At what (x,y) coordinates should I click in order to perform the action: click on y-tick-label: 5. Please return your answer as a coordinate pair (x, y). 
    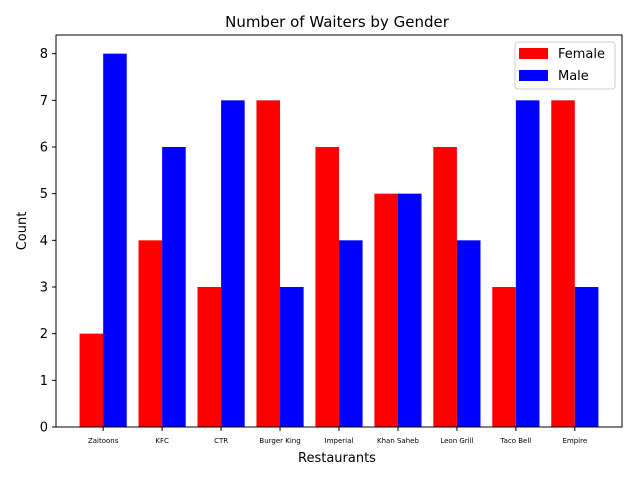
    Looking at the image, I should click on (44, 194).